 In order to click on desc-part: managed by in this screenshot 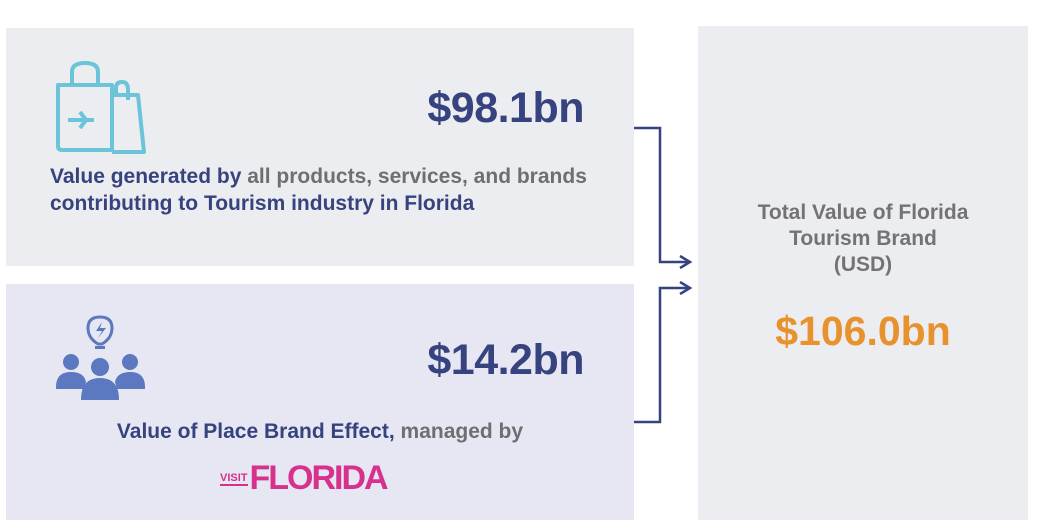, I will do `click(462, 431)`.